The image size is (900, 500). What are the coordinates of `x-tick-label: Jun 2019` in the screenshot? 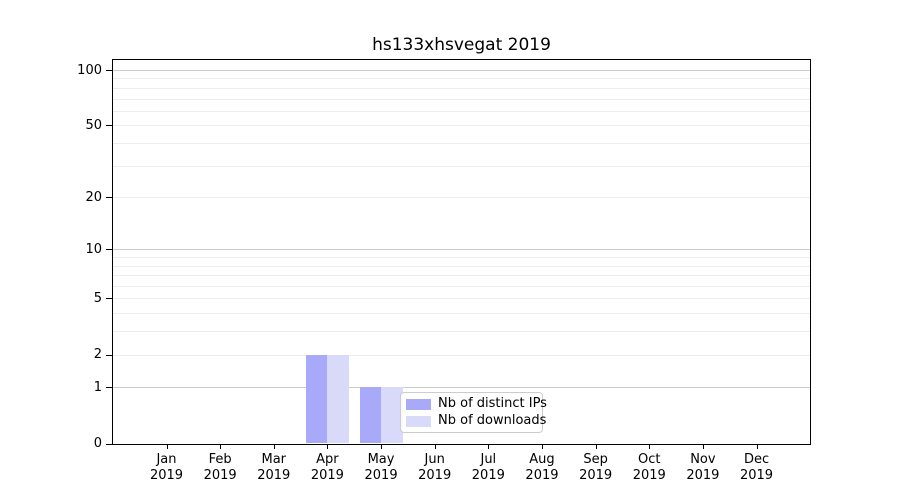 It's located at (435, 467).